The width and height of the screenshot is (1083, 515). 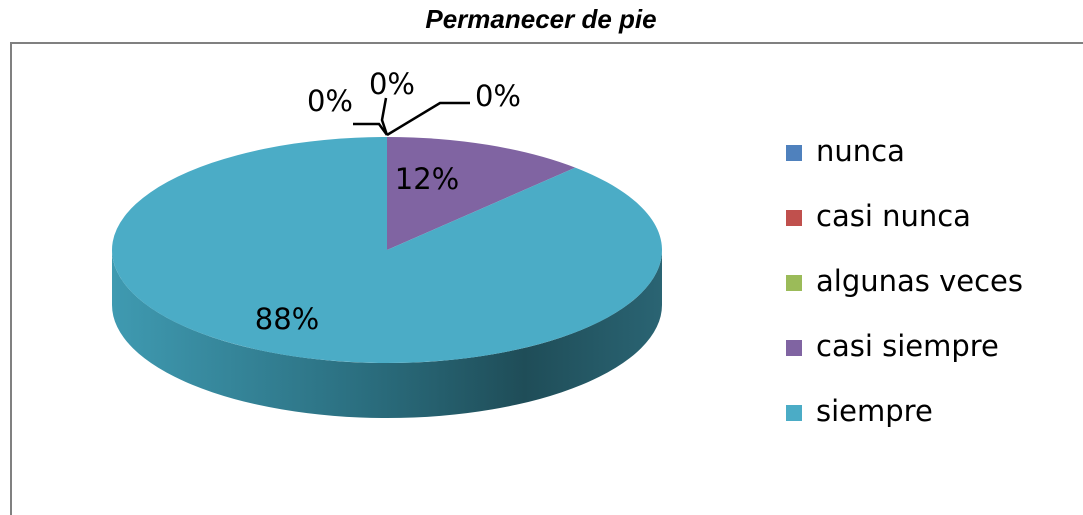 What do you see at coordinates (893, 216) in the screenshot?
I see `legend-label: casi nunca` at bounding box center [893, 216].